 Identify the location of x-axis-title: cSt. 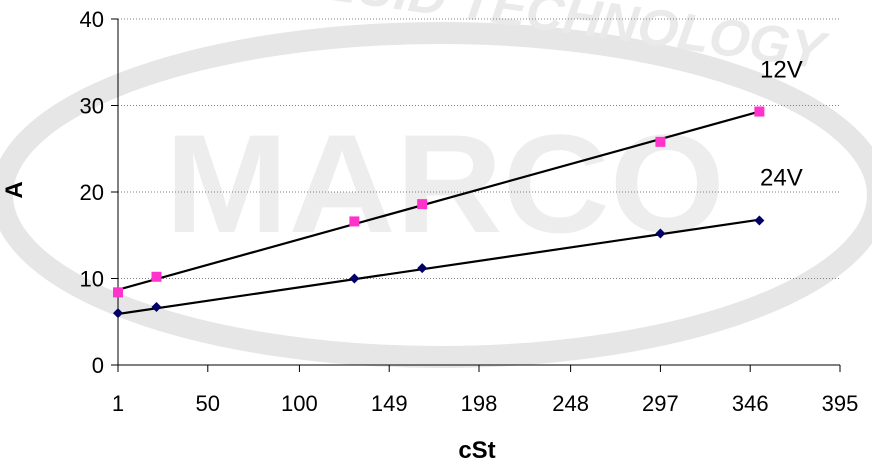
(476, 450).